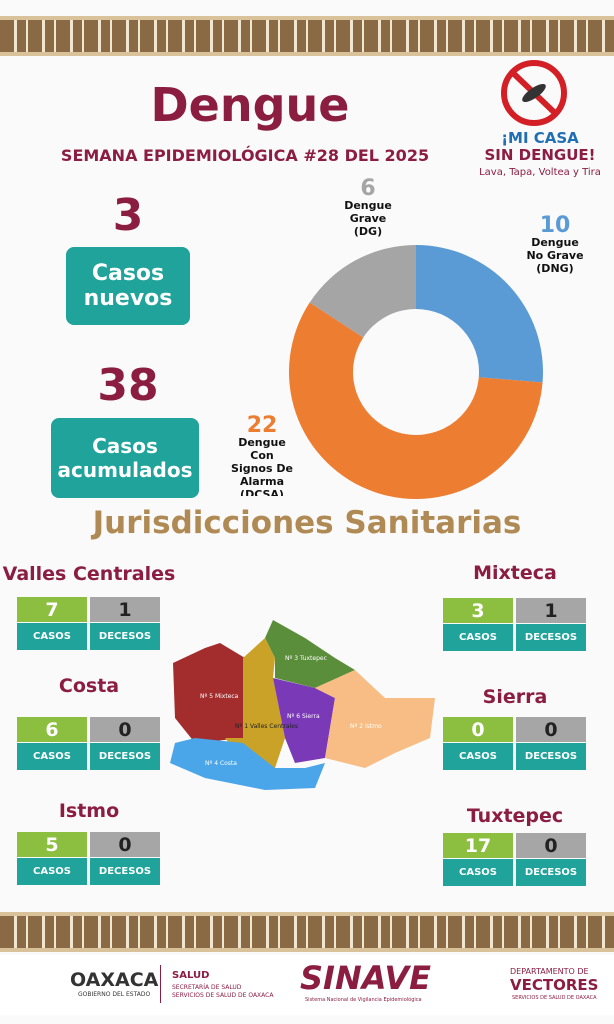 Image resolution: width=614 pixels, height=1024 pixels. Describe the element at coordinates (52, 729) in the screenshot. I see `casos-value: 6` at that location.